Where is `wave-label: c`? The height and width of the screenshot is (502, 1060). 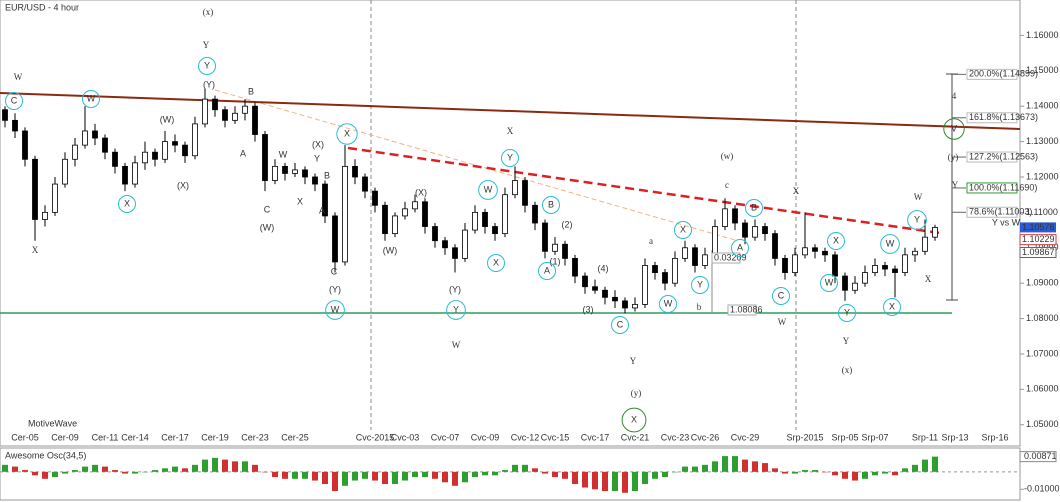
wave-label: c is located at coordinates (727, 185).